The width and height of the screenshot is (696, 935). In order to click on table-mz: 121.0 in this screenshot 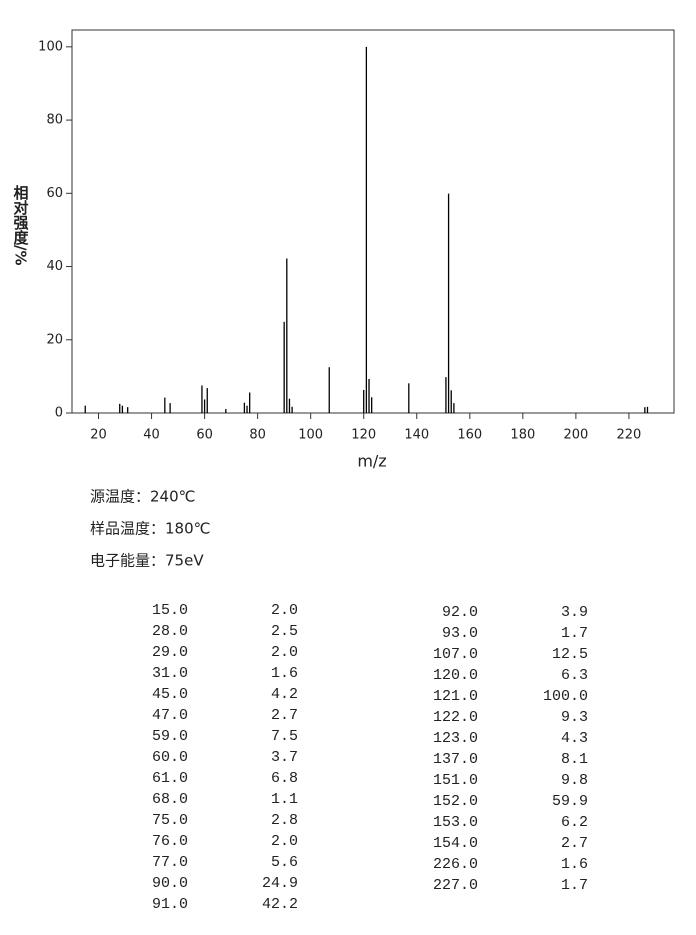, I will do `click(455, 696)`.